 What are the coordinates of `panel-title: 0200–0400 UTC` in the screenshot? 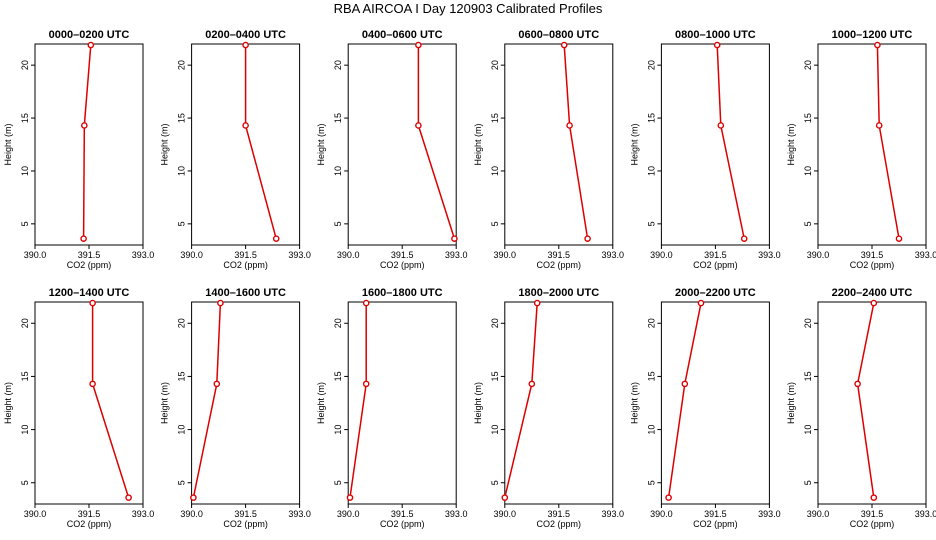 It's located at (245, 35).